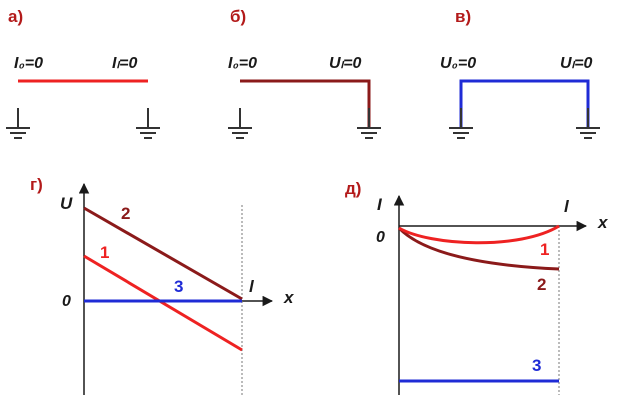  What do you see at coordinates (125, 213) in the screenshot?
I see `graph-g-curve-2-label: 2` at bounding box center [125, 213].